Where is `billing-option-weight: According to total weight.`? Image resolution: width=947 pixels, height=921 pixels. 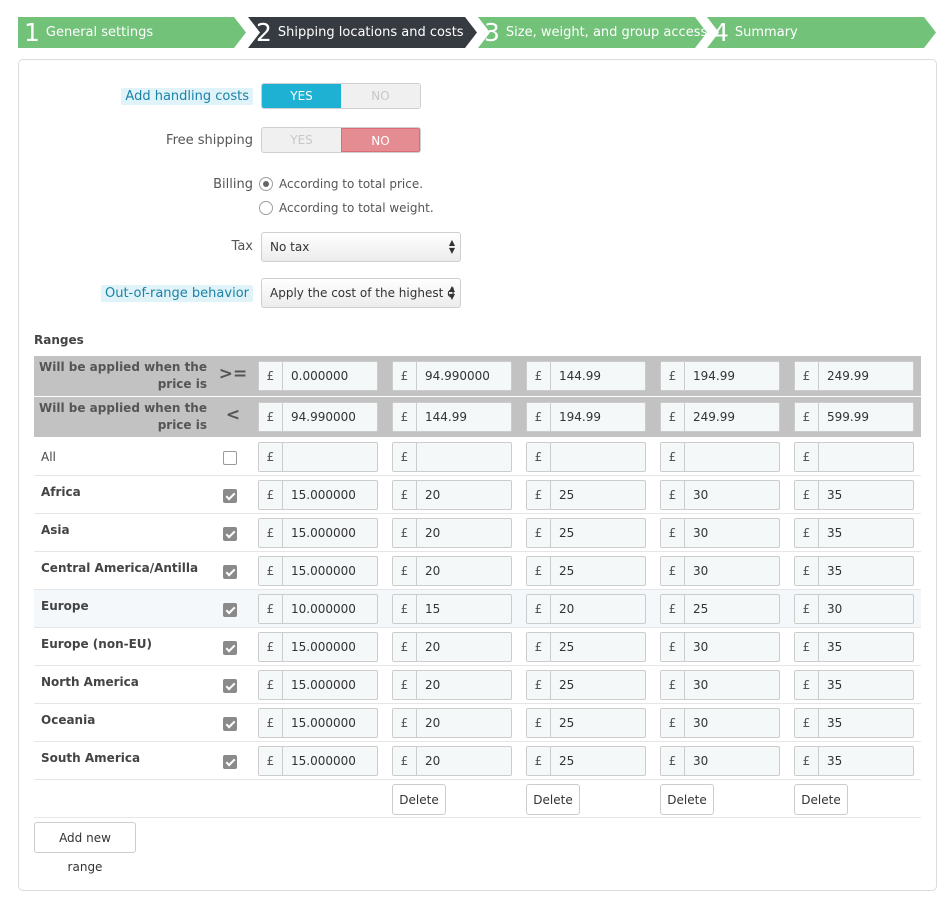 billing-option-weight: According to total weight. is located at coordinates (346, 208).